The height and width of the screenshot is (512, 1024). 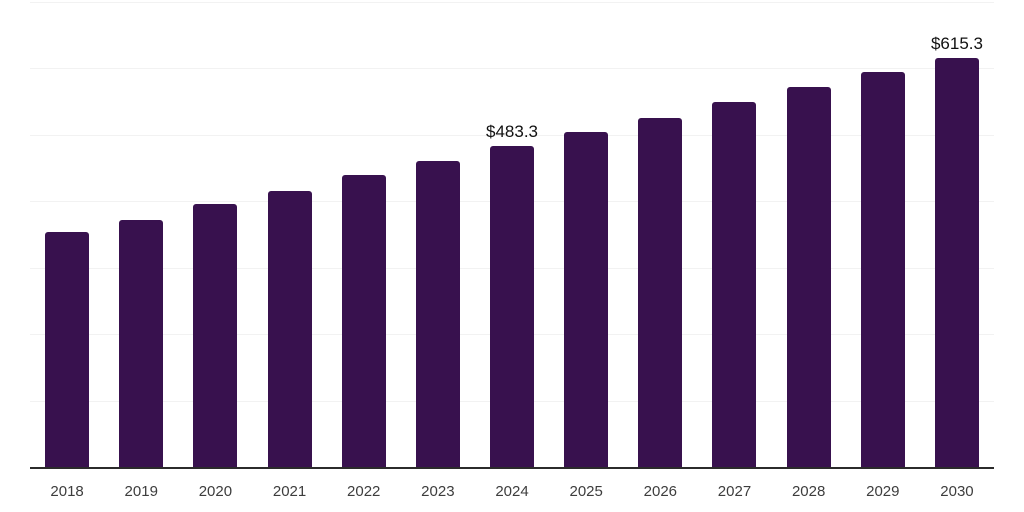 What do you see at coordinates (289, 491) in the screenshot?
I see `x-tick-2021: 2021` at bounding box center [289, 491].